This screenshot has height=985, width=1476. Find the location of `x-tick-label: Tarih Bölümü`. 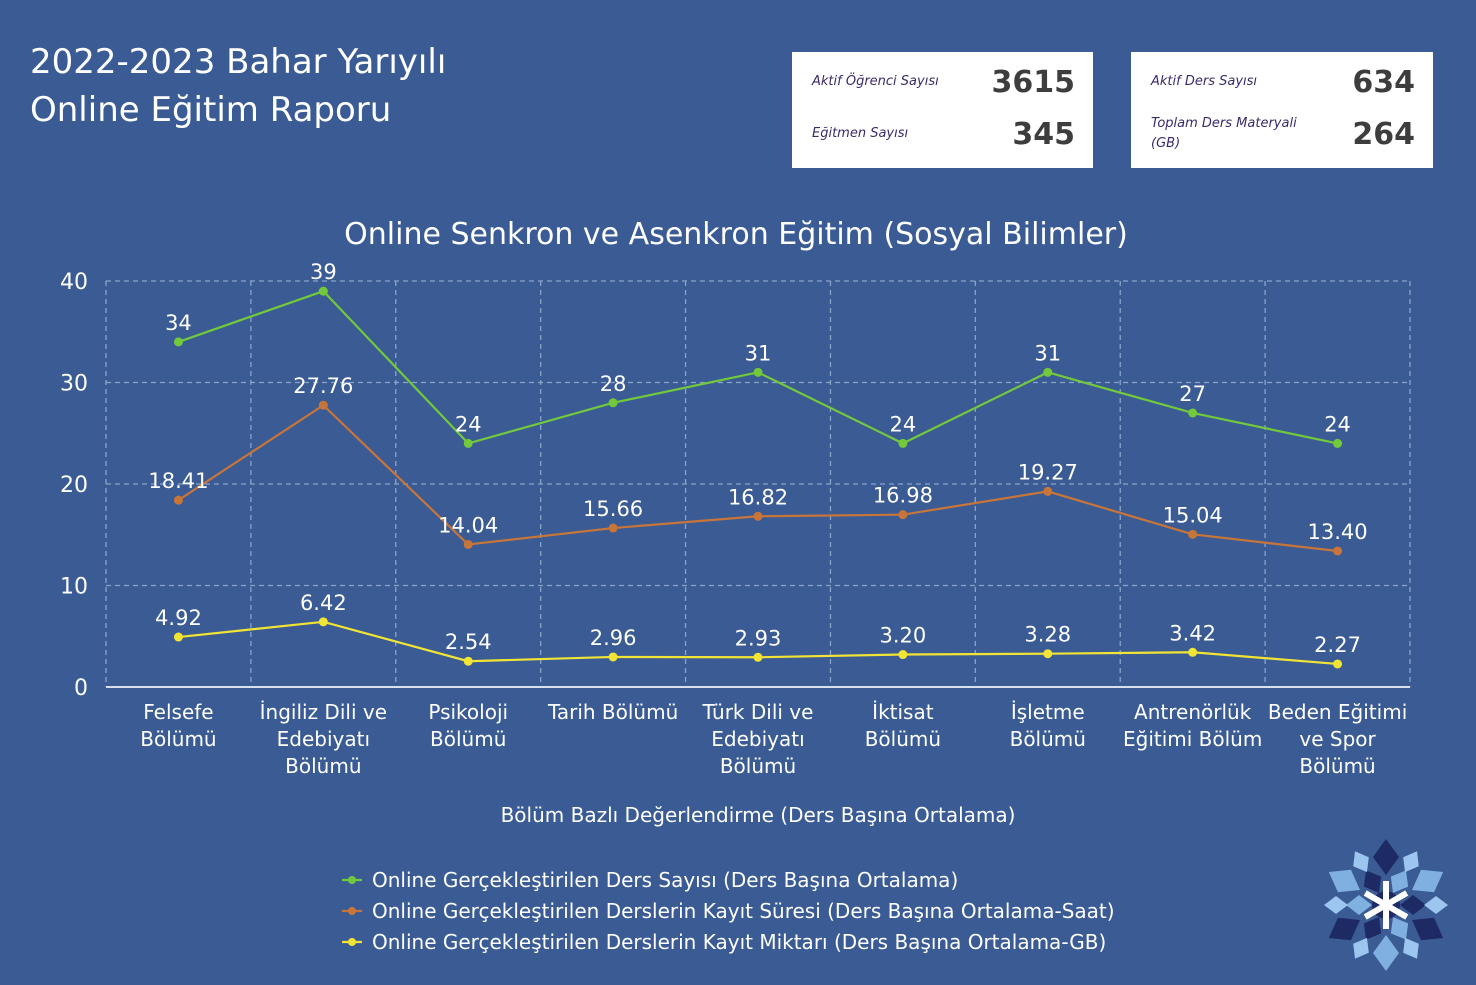

x-tick-label: Tarih Bölümü is located at coordinates (612, 712).